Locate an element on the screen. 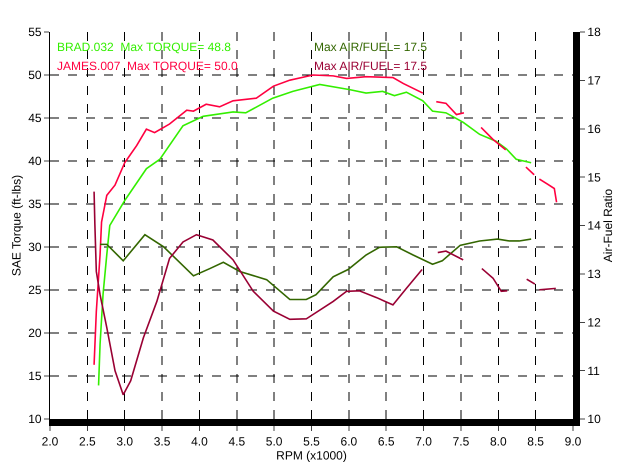 This screenshot has height=473, width=628. x-tick-label: 6.0 is located at coordinates (349, 441).